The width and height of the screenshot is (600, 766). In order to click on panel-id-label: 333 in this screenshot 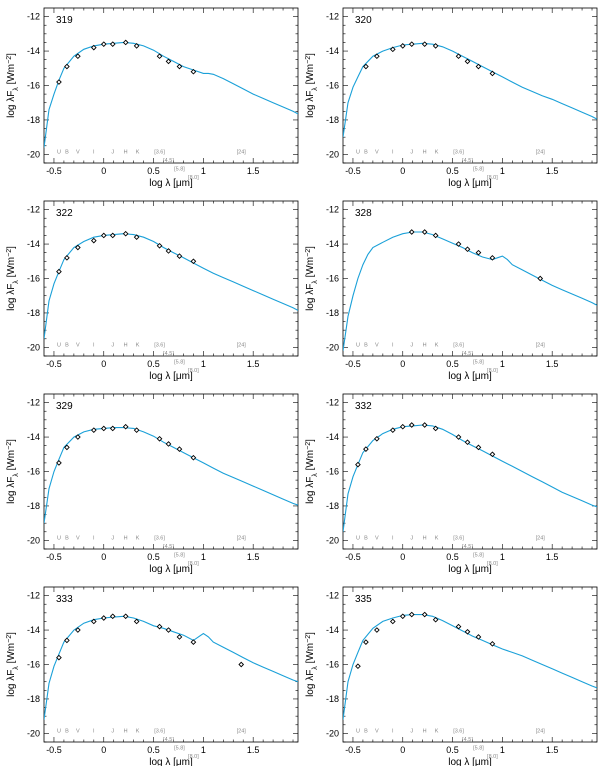, I will do `click(64, 599)`.